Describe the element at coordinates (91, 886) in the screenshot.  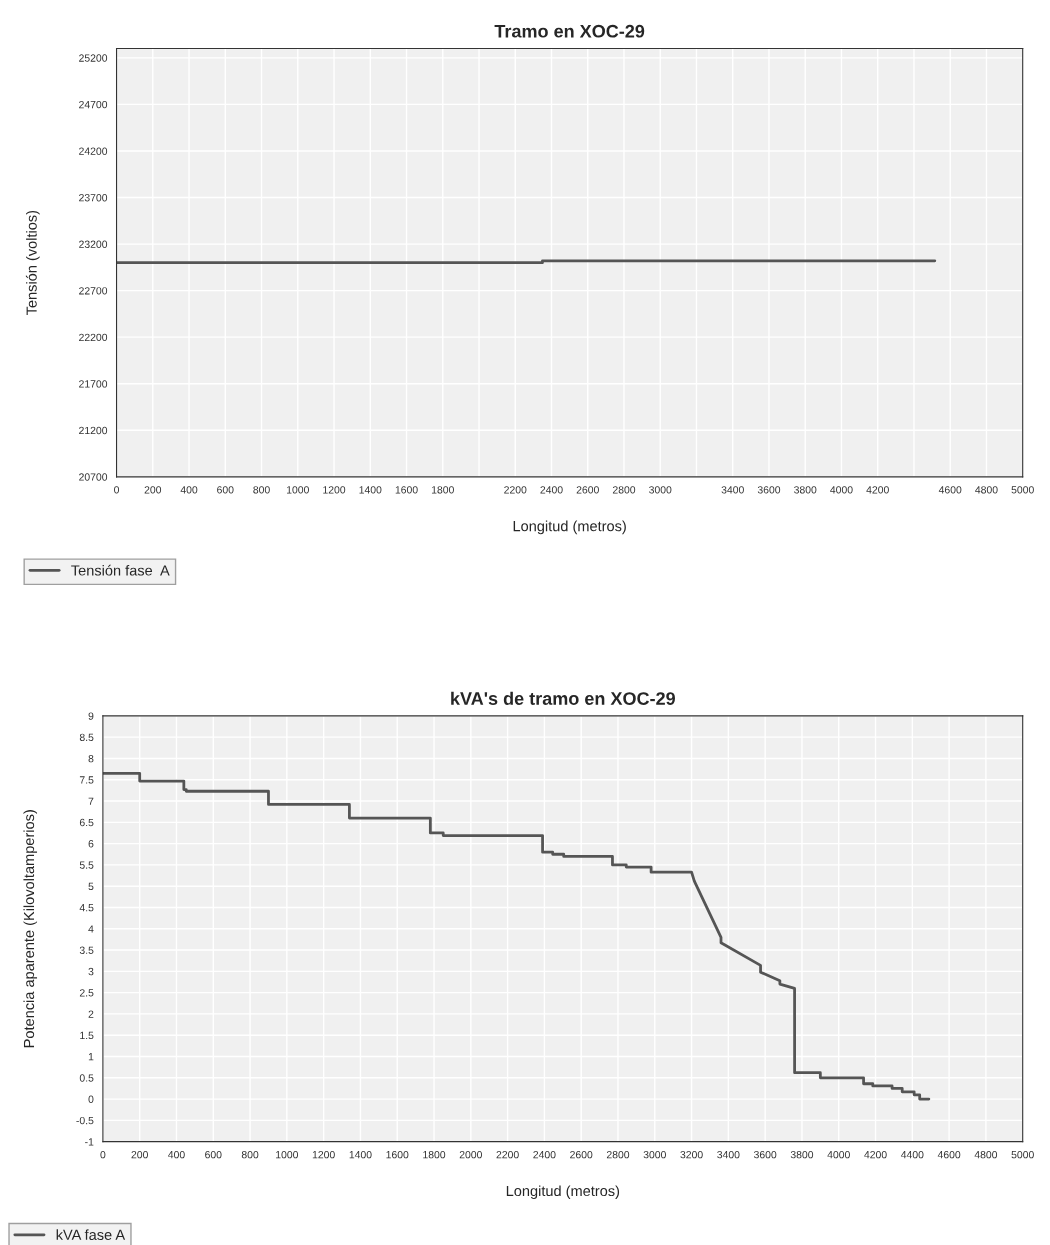
I see `y-tick-label: 5` at that location.